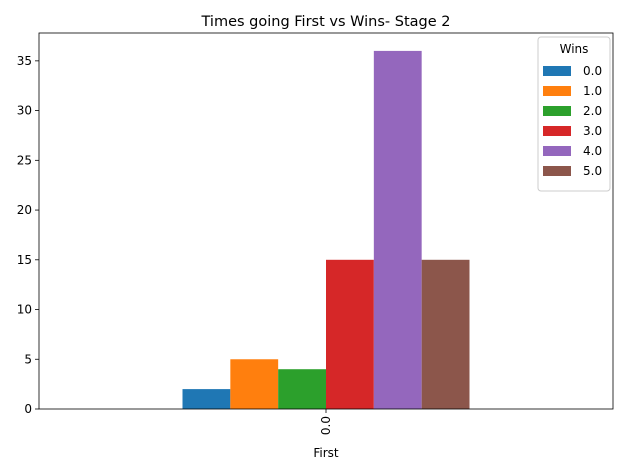 Image resolution: width=630 pixels, height=470 pixels. I want to click on y-tick-label: 15, so click(24, 260).